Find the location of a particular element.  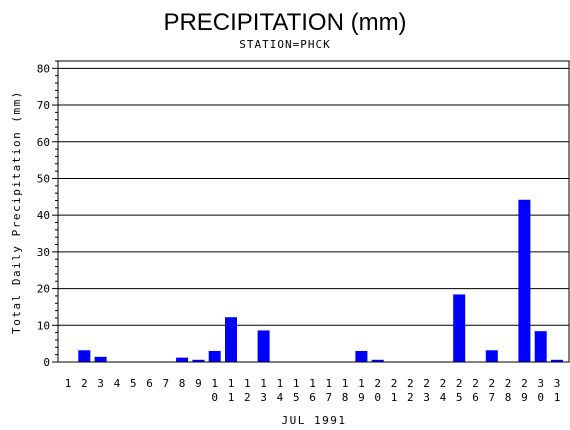

y-tick-label: 30 is located at coordinates (43, 252).